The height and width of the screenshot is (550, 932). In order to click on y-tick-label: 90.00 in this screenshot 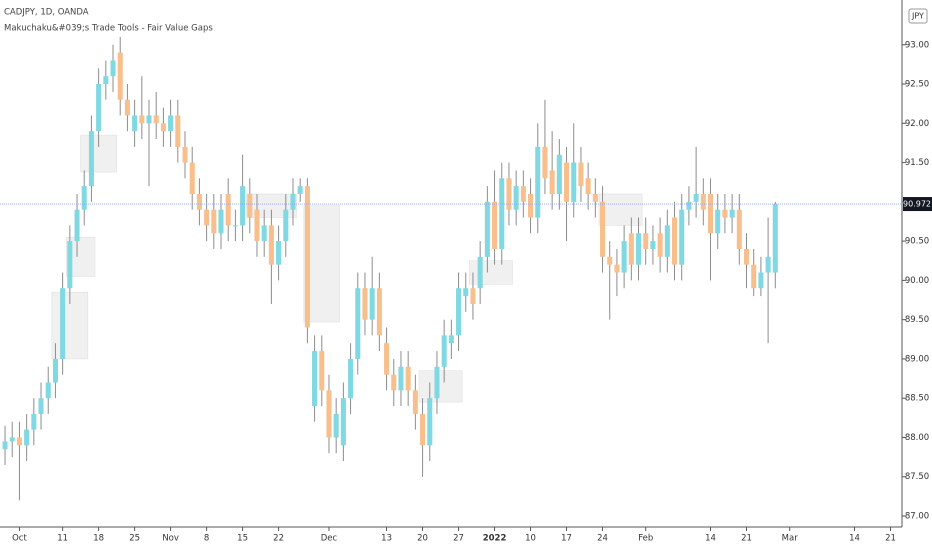, I will do `click(917, 281)`.